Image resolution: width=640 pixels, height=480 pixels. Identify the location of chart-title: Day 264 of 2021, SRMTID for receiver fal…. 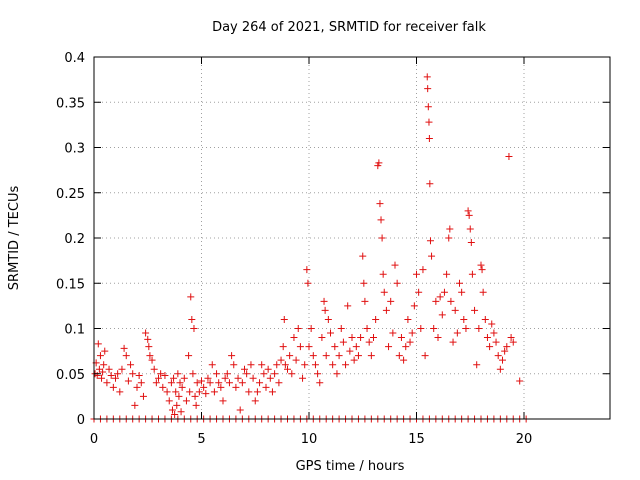
(349, 27).